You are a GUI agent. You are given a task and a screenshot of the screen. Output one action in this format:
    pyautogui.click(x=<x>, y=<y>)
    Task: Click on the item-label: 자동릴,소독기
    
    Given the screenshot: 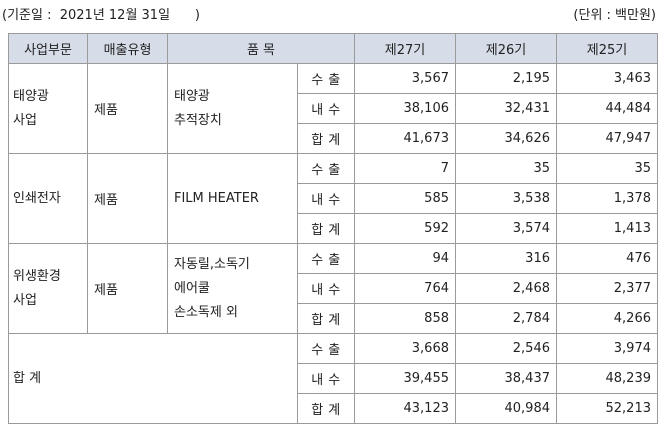 What is the action you would take?
    pyautogui.click(x=212, y=264)
    